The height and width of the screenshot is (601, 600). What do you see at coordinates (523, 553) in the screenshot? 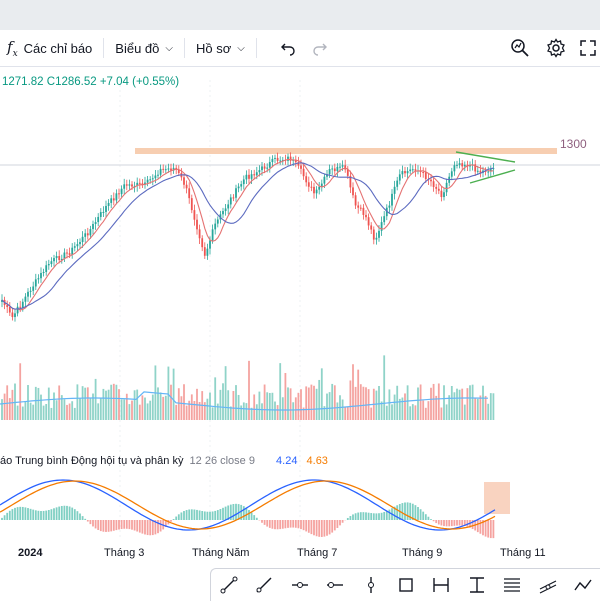
I see `x-axis-label: Tháng 11` at bounding box center [523, 553].